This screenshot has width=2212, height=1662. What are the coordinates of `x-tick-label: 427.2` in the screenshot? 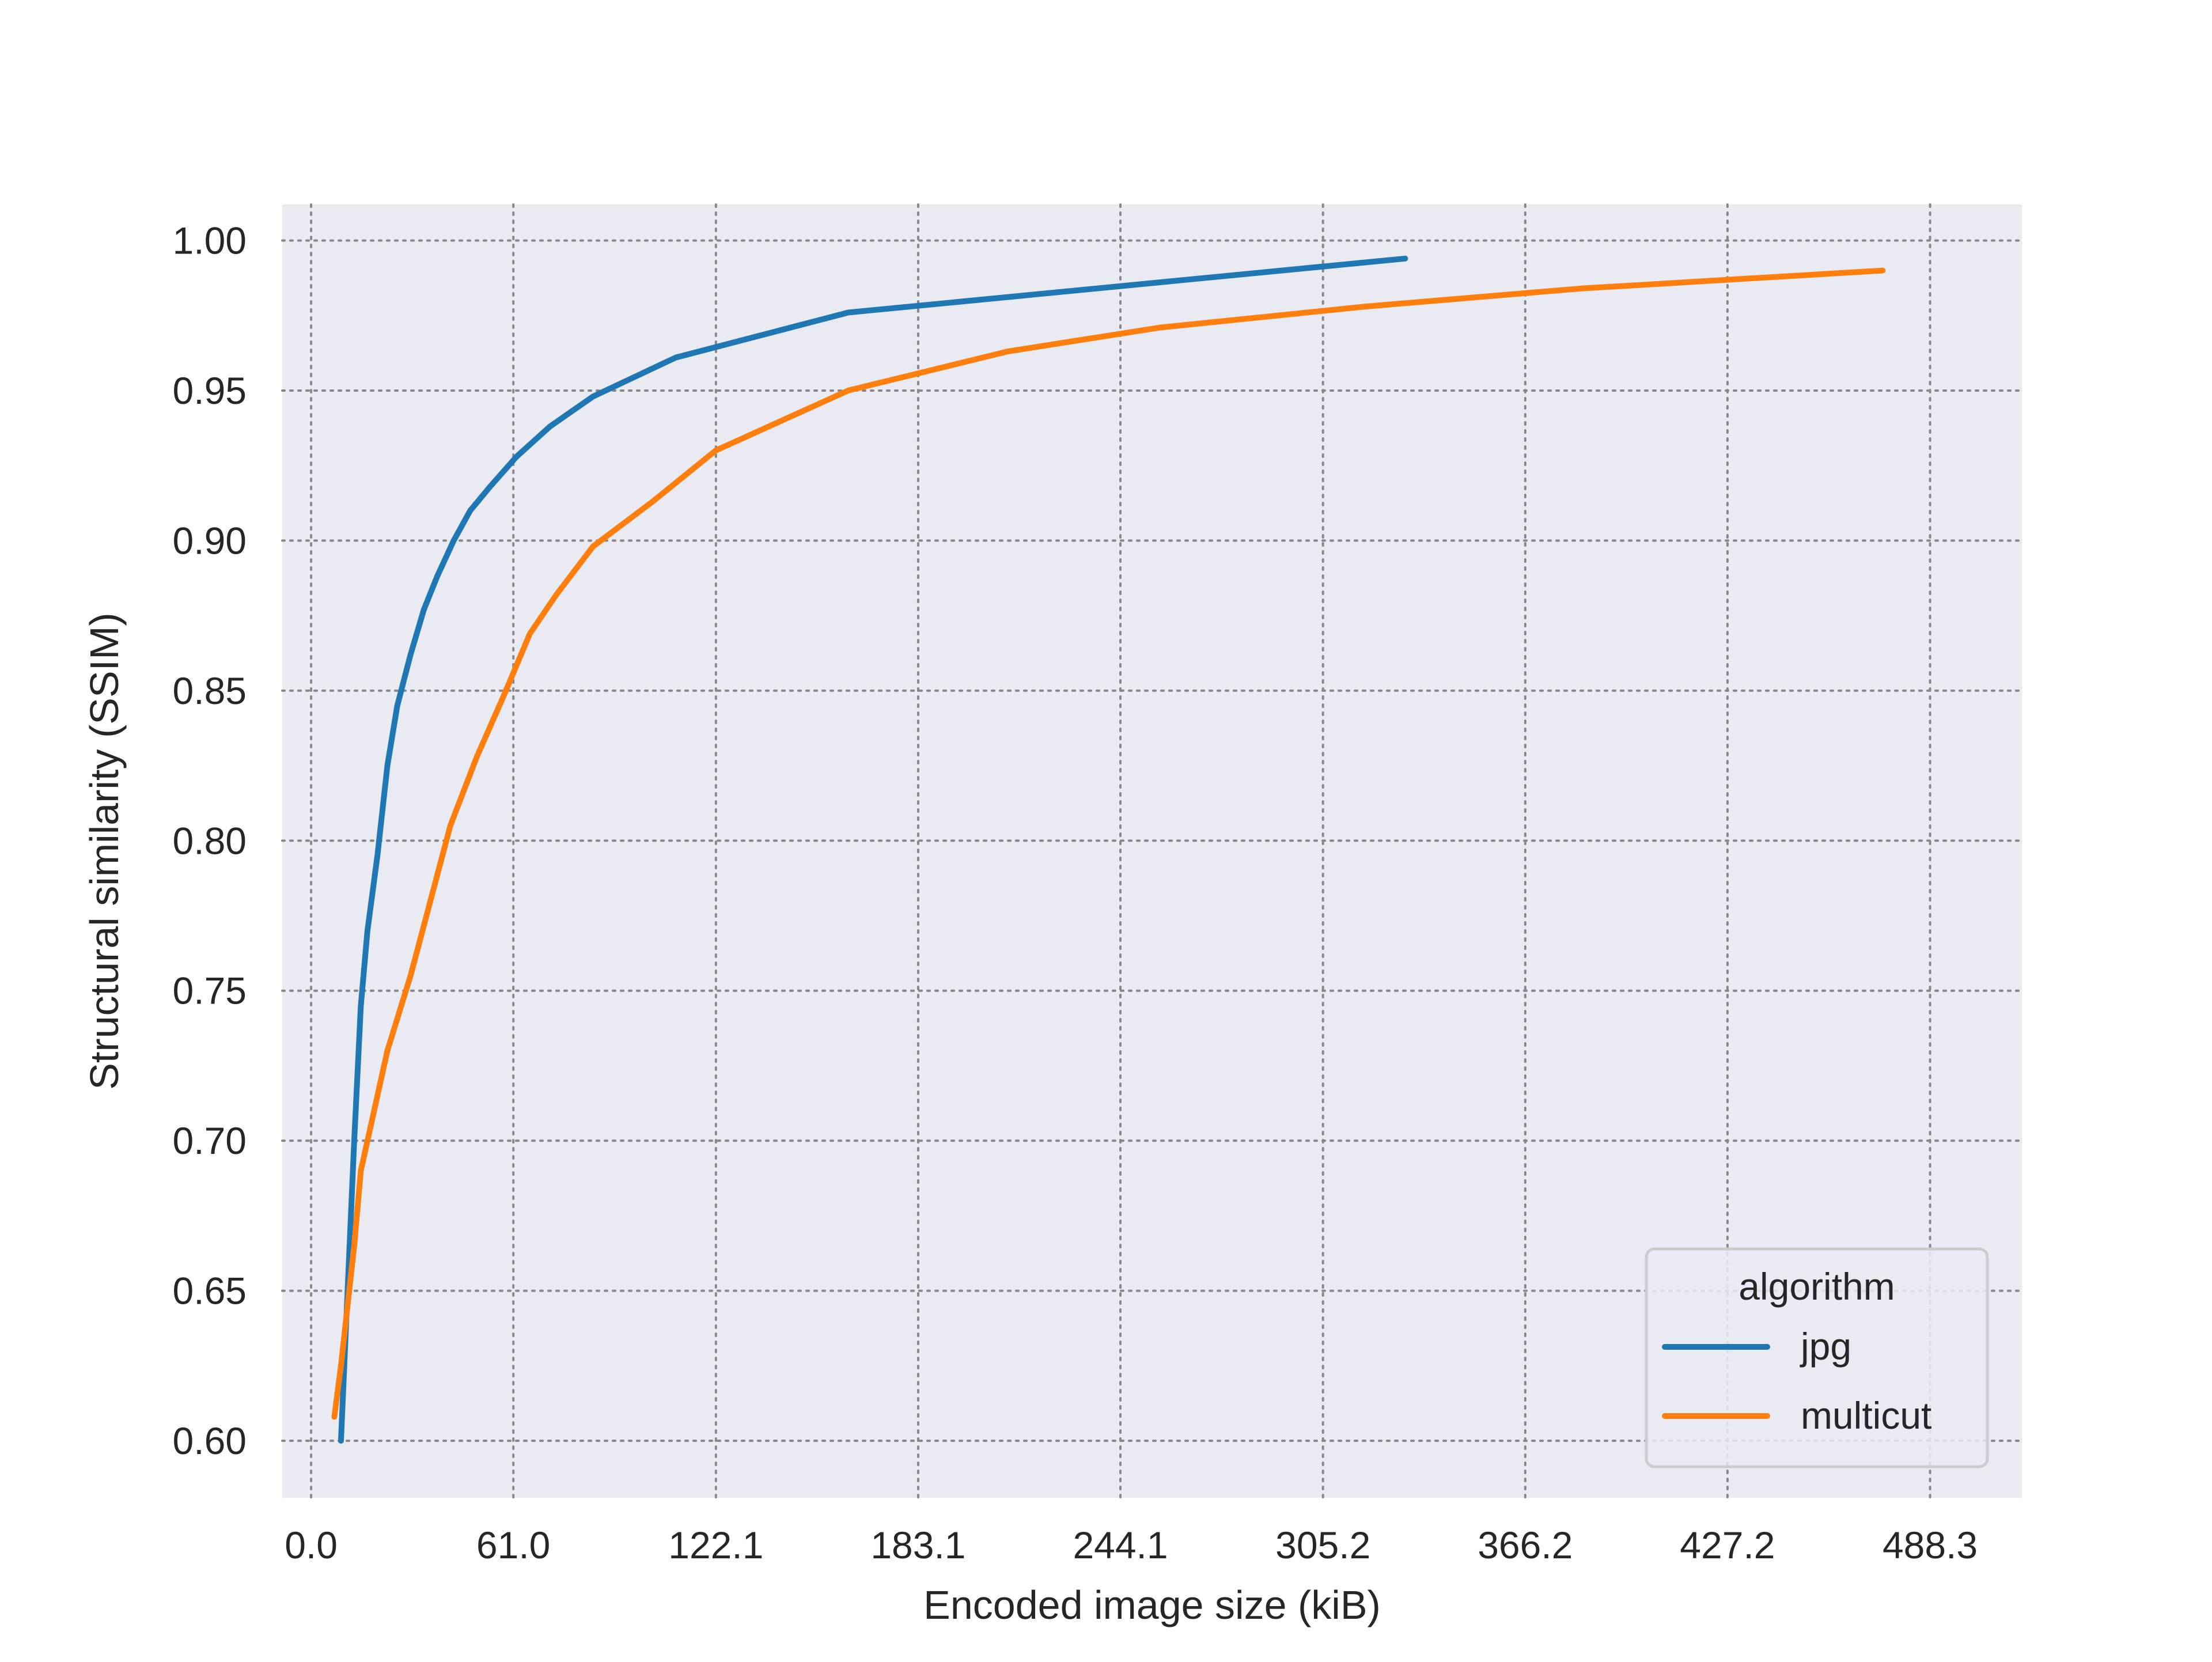 It's located at (1727, 1545).